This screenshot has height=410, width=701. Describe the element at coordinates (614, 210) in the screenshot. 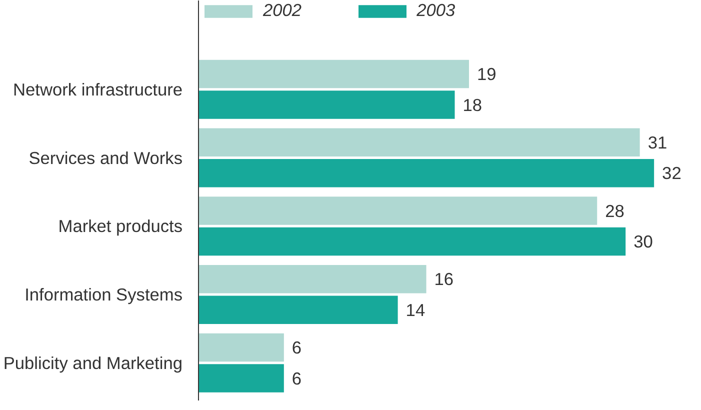

I see `data-label: 28` at that location.